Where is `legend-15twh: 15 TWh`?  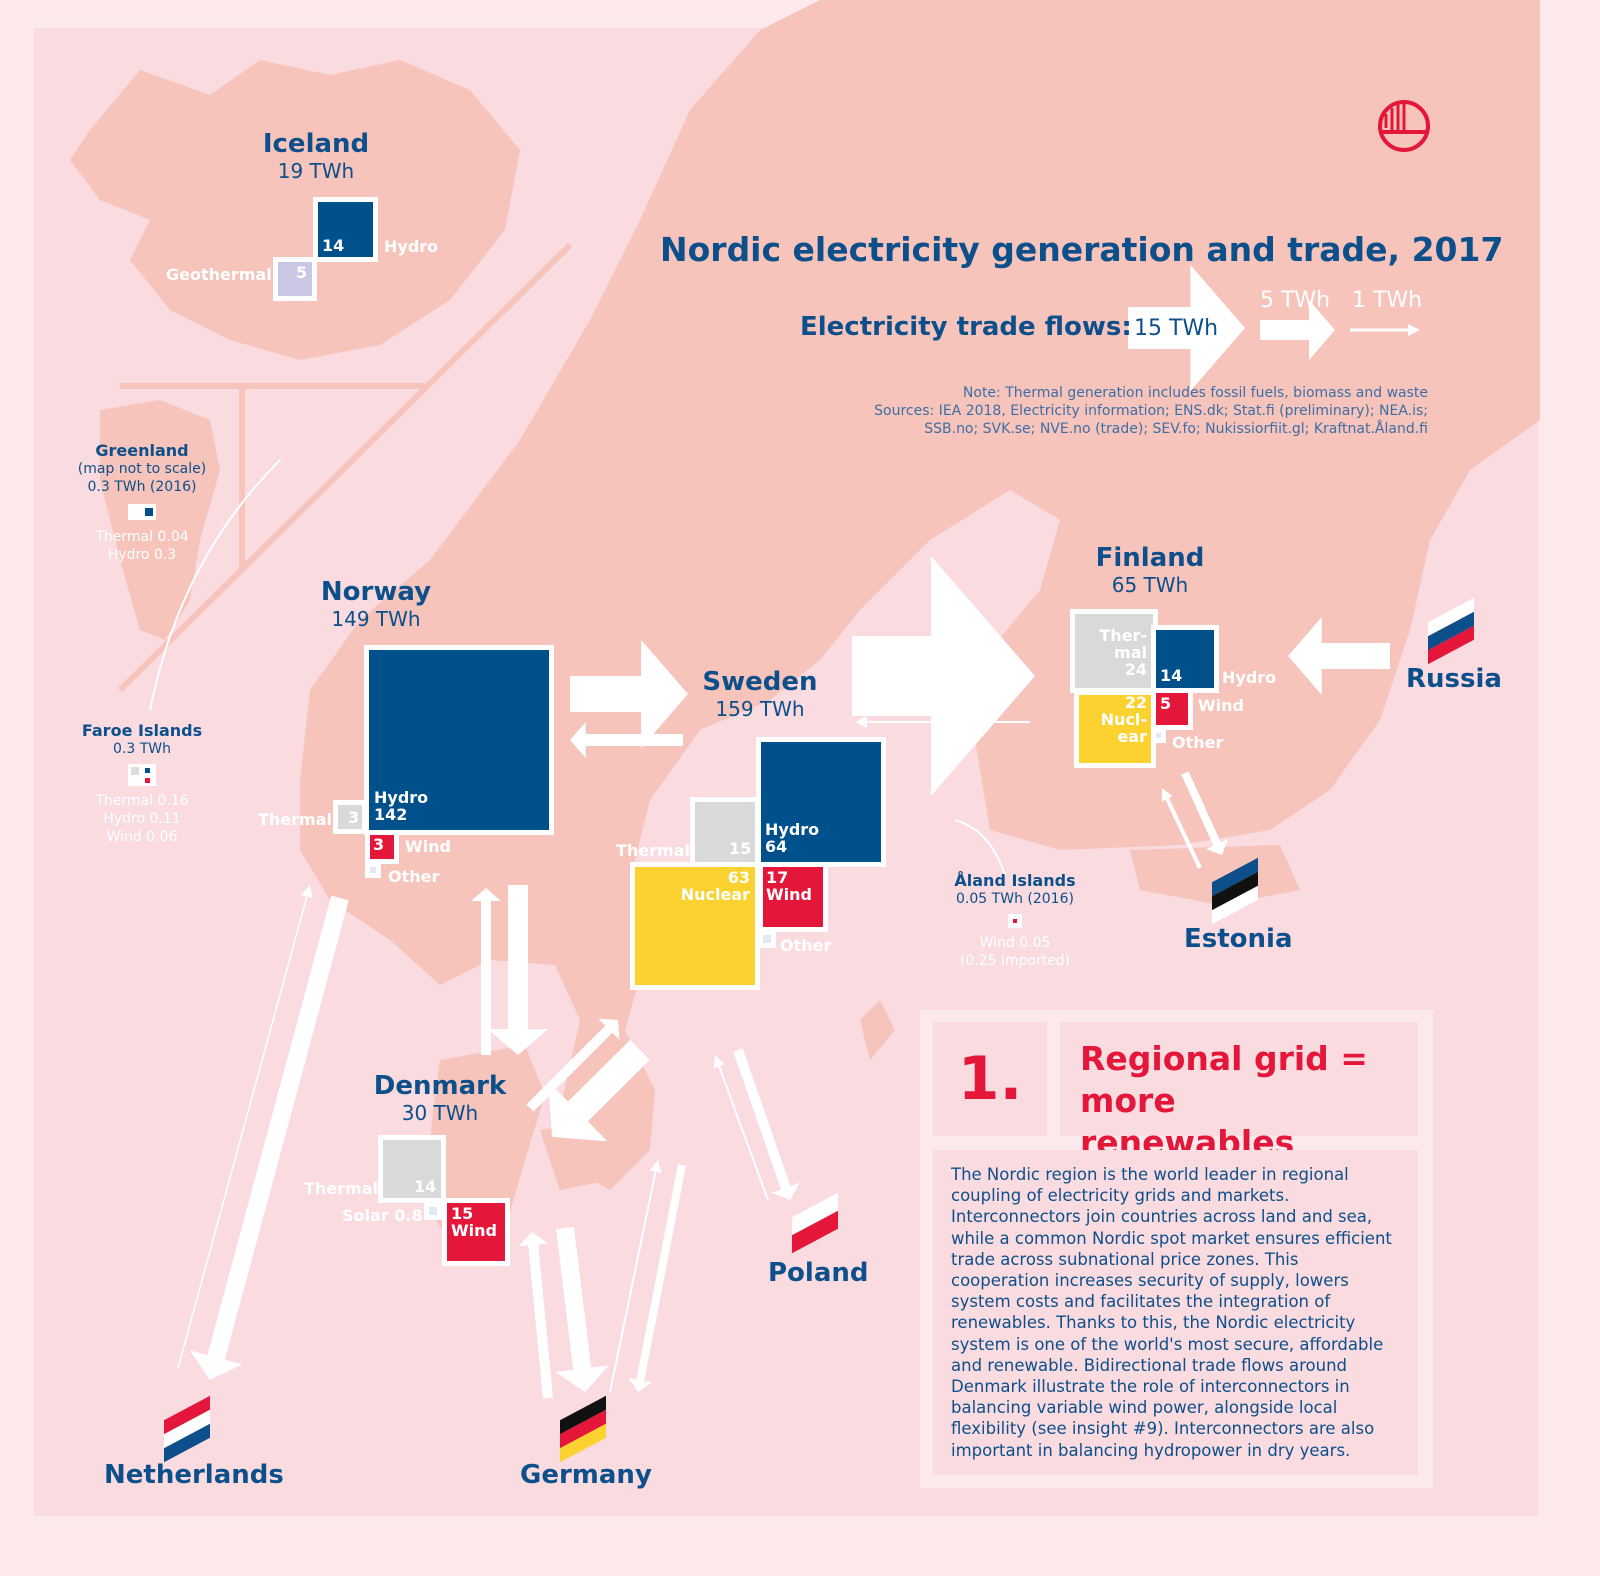
legend-15twh: 15 TWh is located at coordinates (1176, 328).